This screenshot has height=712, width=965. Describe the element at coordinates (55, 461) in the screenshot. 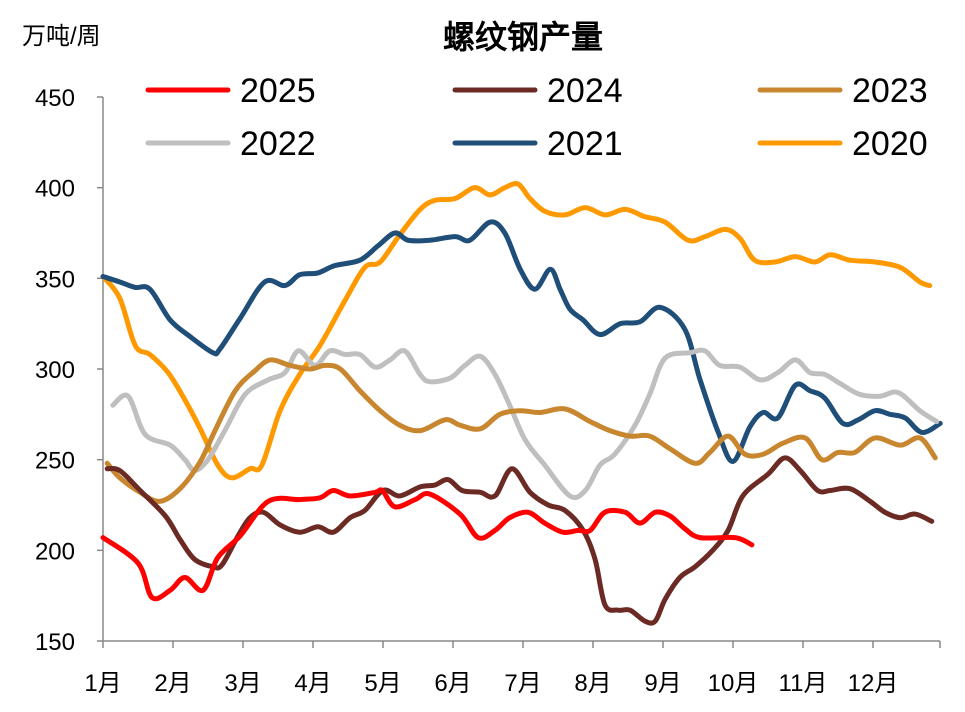

I see `y-tick-label: 250` at that location.